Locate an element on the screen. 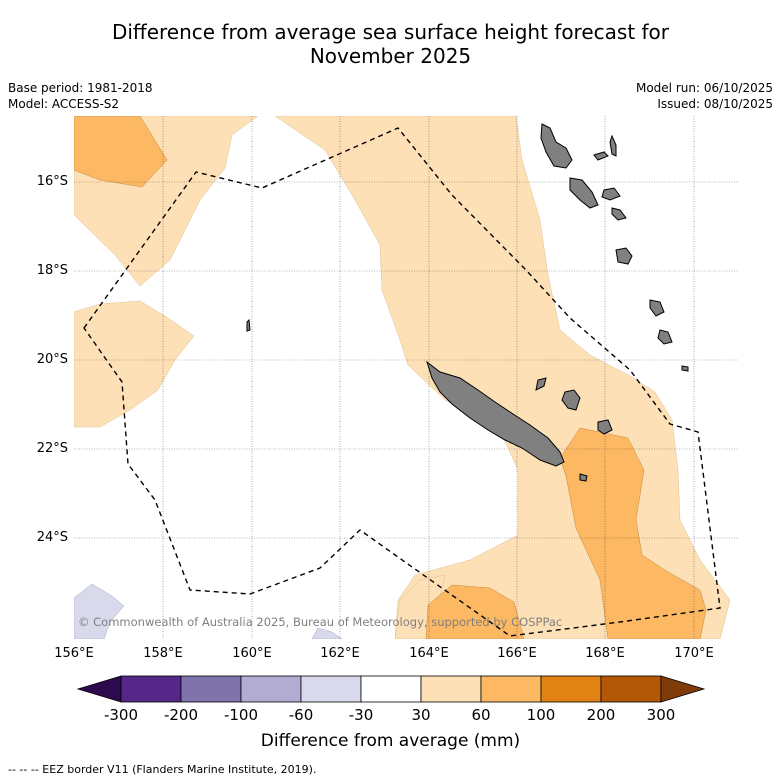 Image resolution: width=781 pixels, height=781 pixels. vanuatu-tanna is located at coordinates (657, 308).